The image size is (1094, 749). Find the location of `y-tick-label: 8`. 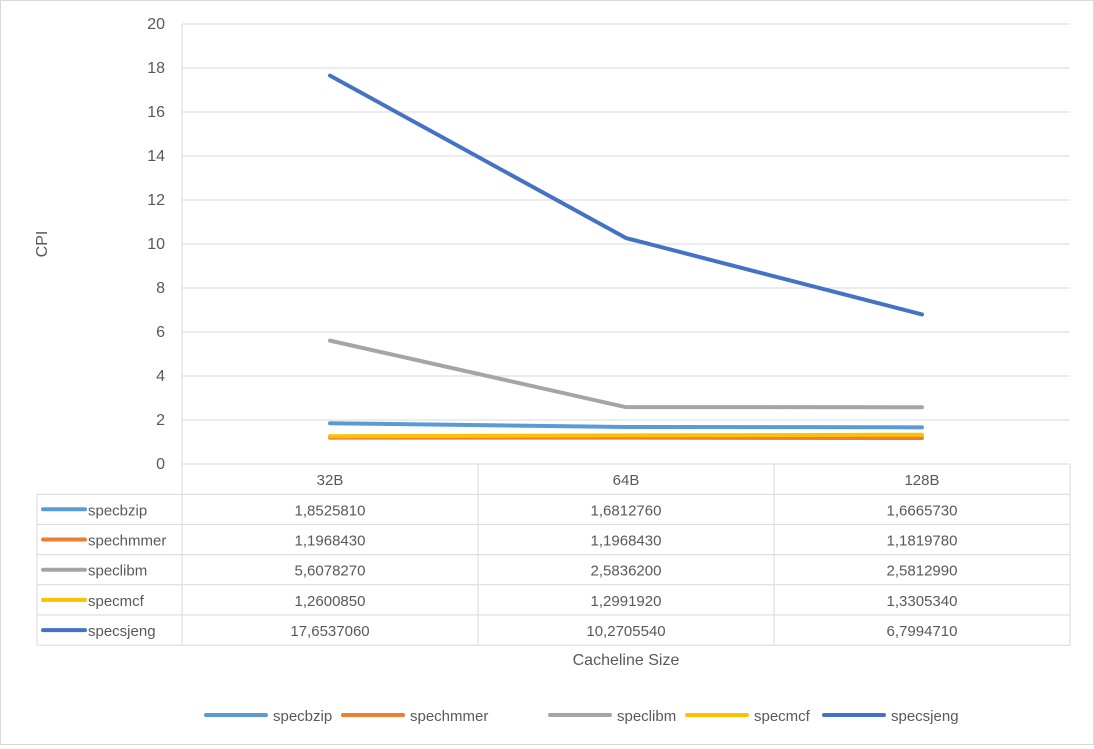

y-tick-label: 8 is located at coordinates (160, 288).